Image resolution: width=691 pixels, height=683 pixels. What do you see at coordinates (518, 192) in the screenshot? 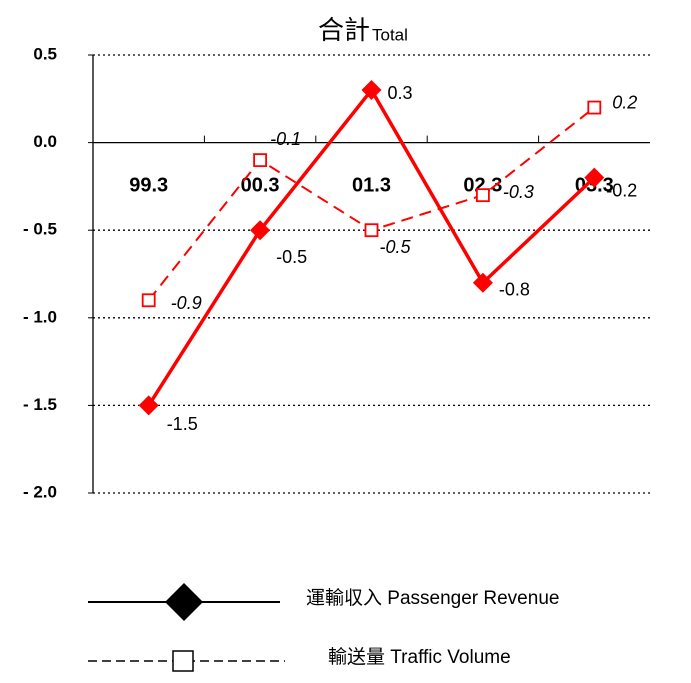
I see `data-label: -0.3` at bounding box center [518, 192].